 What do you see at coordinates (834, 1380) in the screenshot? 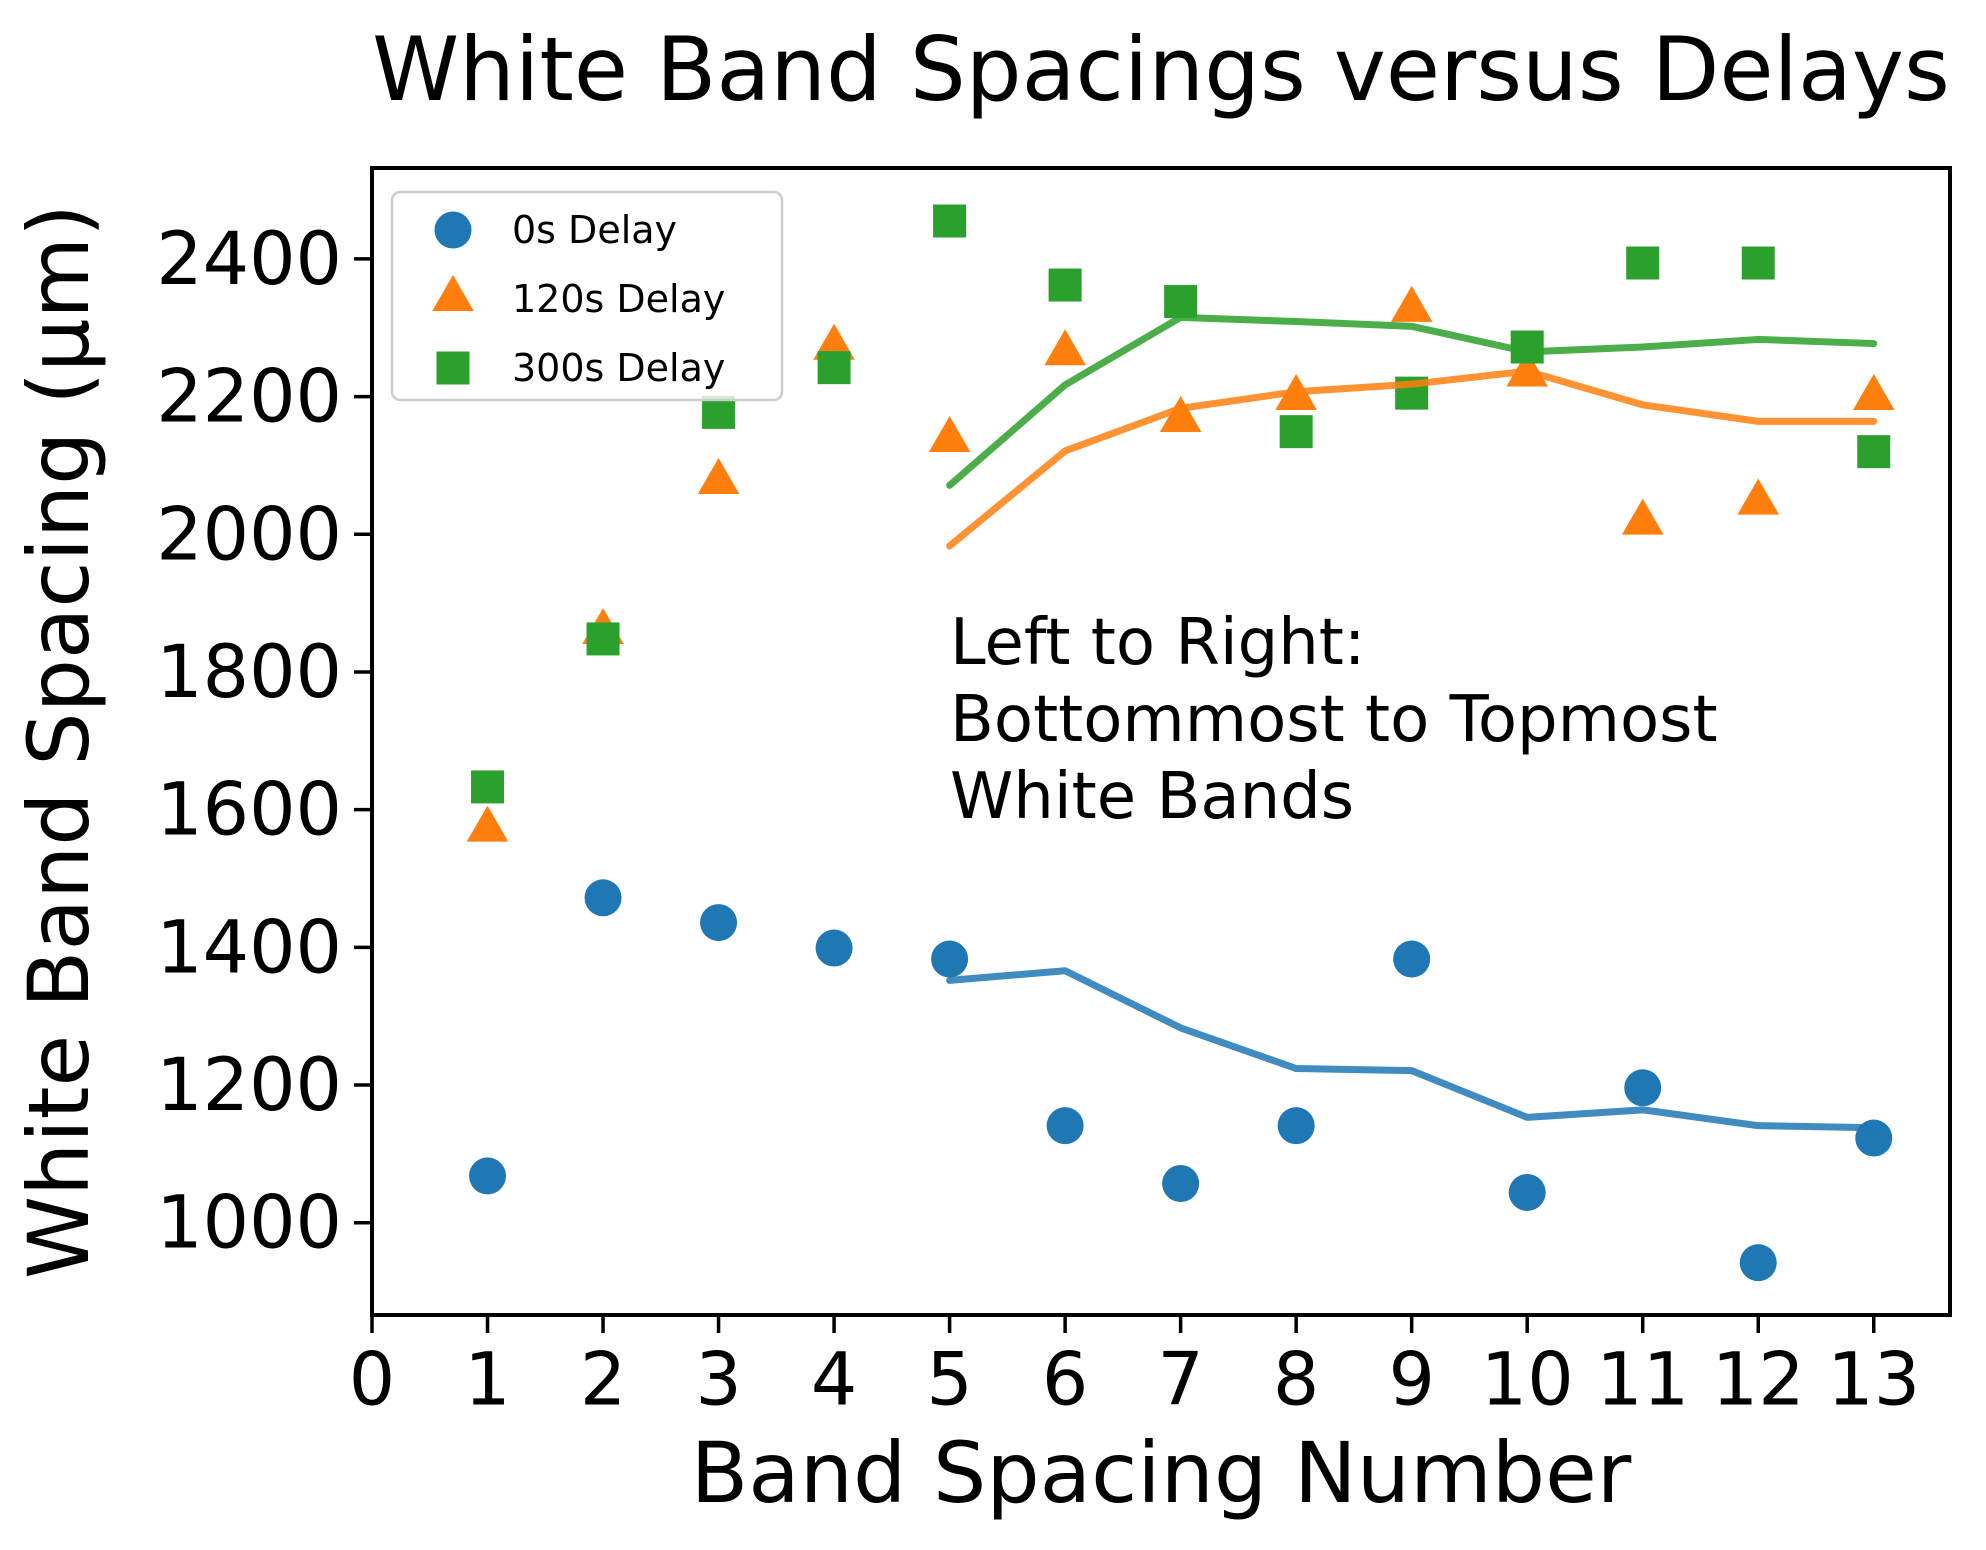
I see `x-axis-tick-label: 4` at bounding box center [834, 1380].